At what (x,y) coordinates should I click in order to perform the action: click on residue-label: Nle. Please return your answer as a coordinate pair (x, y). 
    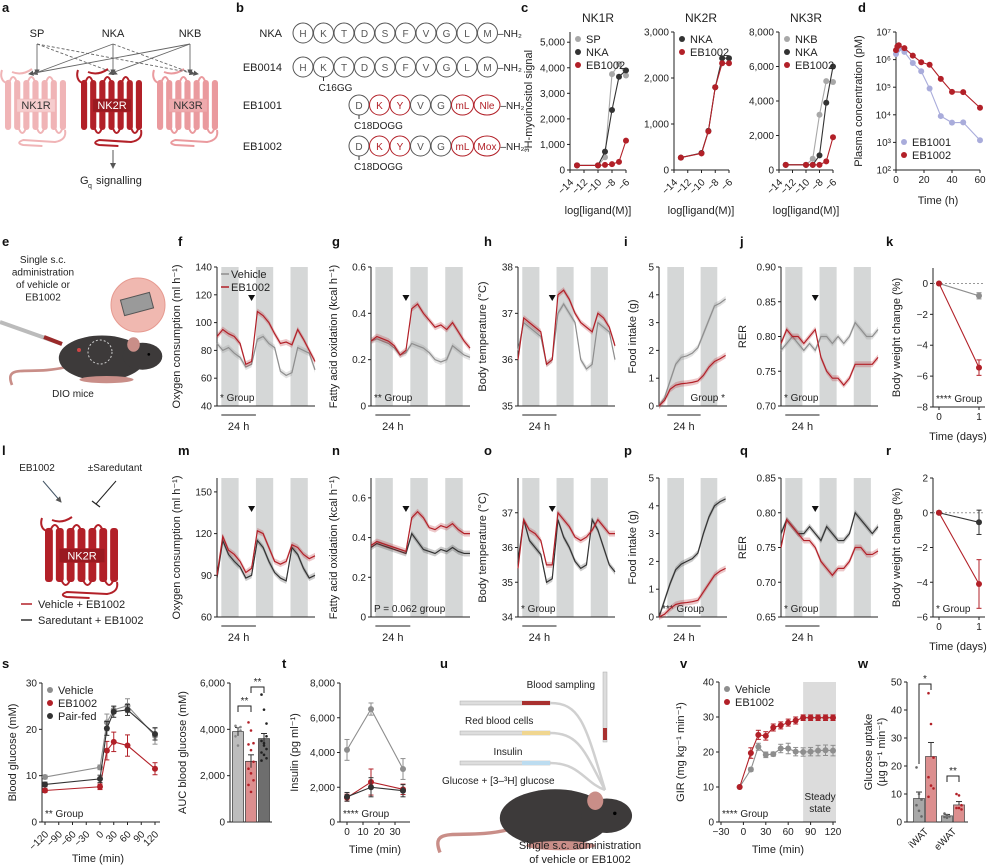
    Looking at the image, I should click on (486, 106).